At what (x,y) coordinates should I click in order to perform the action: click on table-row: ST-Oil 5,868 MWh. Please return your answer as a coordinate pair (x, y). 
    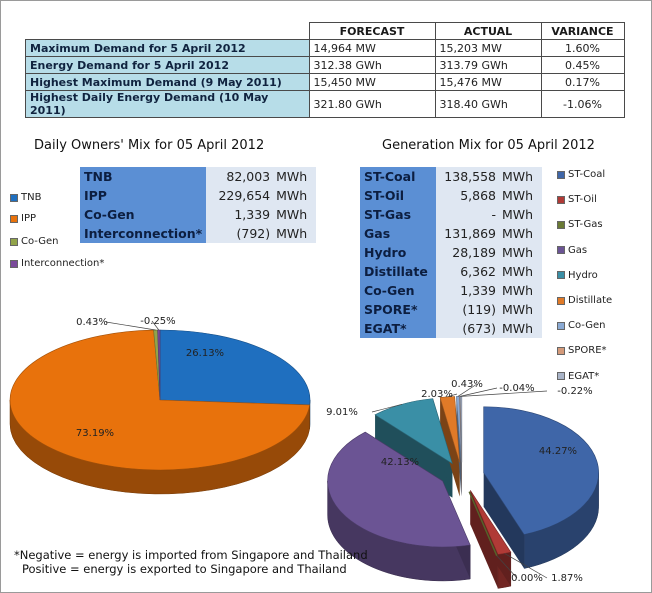
    Looking at the image, I should click on (451, 195).